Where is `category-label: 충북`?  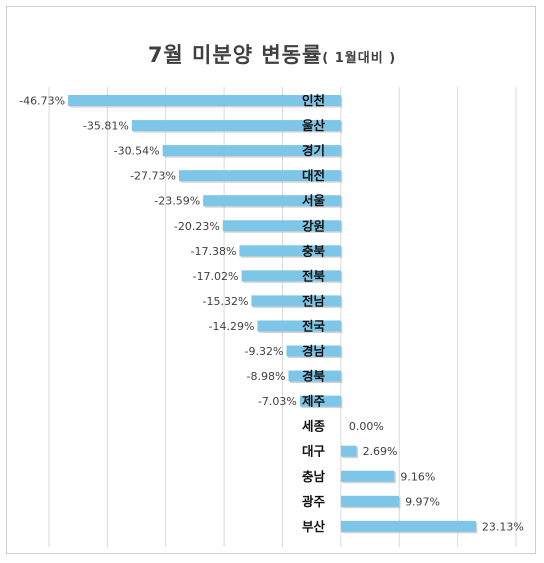 category-label: 충북 is located at coordinates (314, 250).